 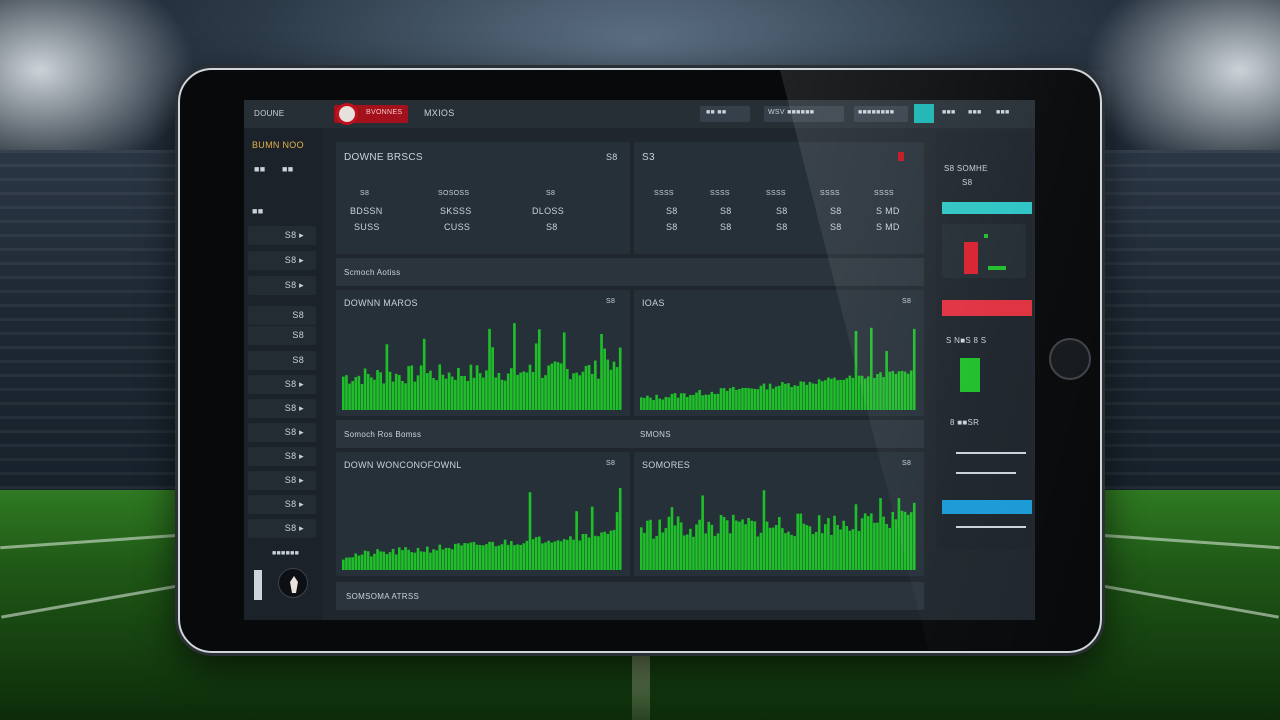 I want to click on stat-value: SKSSS, so click(x=456, y=211).